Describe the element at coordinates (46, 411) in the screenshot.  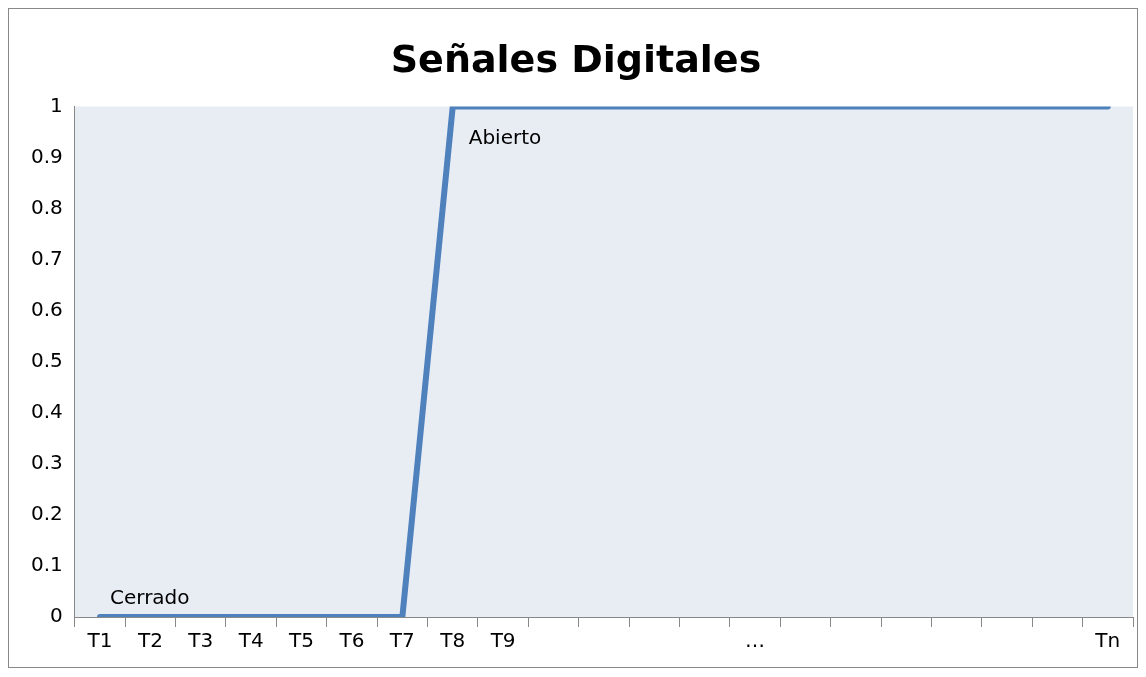
I see `y-tick-label: 0.4` at that location.